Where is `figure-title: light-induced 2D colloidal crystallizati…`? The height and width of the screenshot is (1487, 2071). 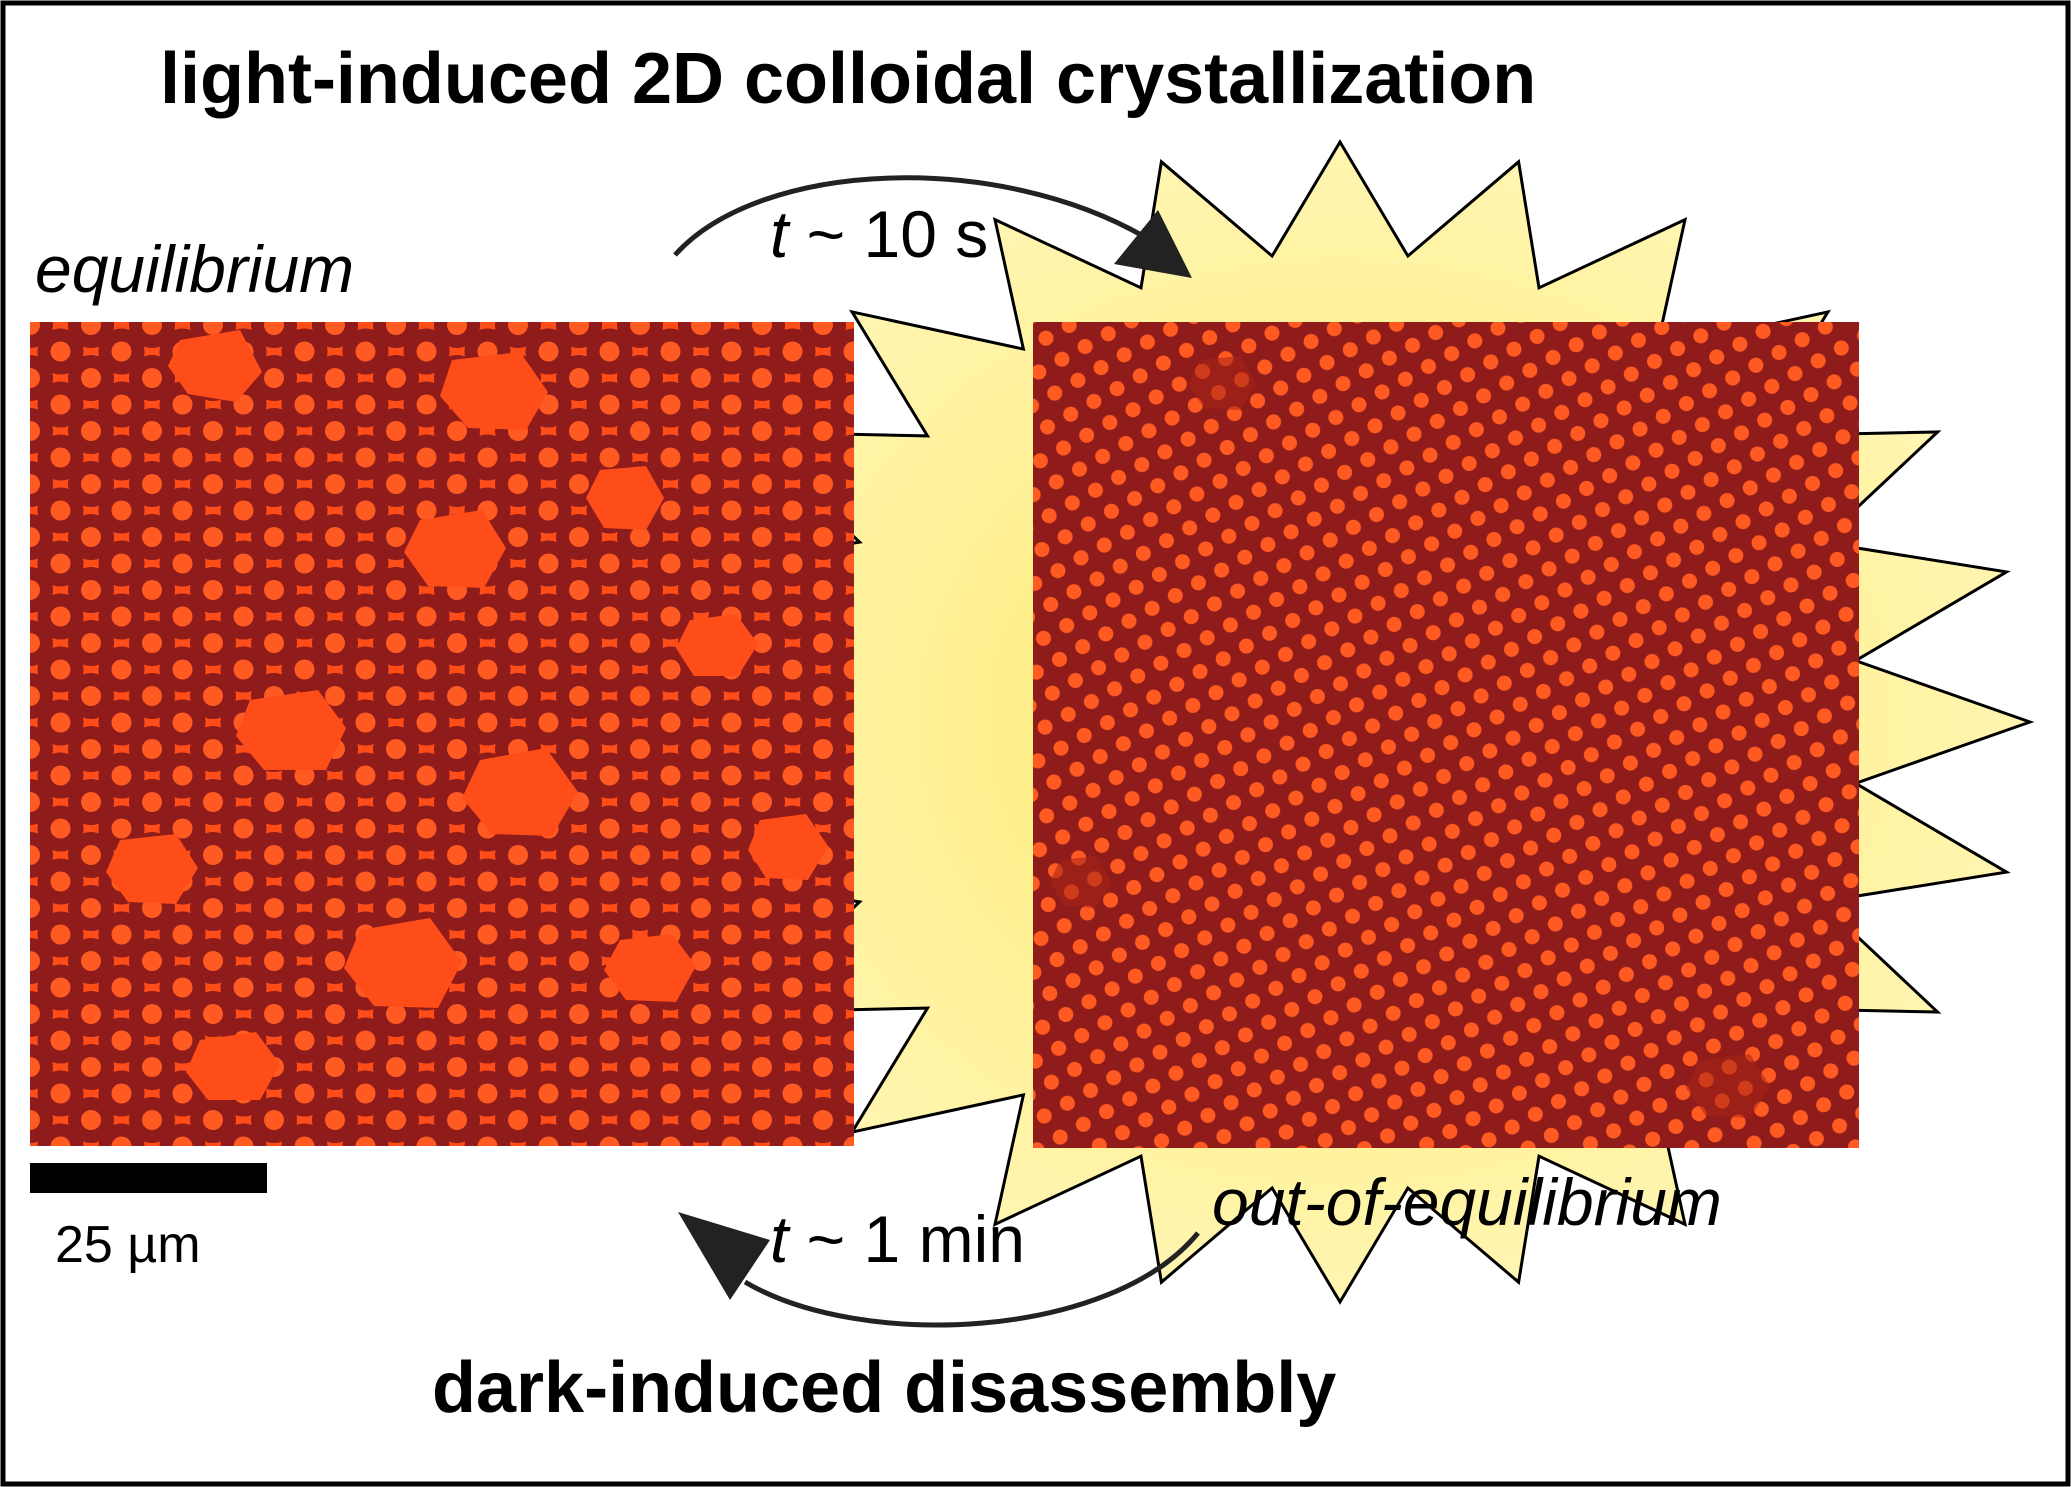
figure-title: light-induced 2D colloidal crystallizati… is located at coordinates (848, 79).